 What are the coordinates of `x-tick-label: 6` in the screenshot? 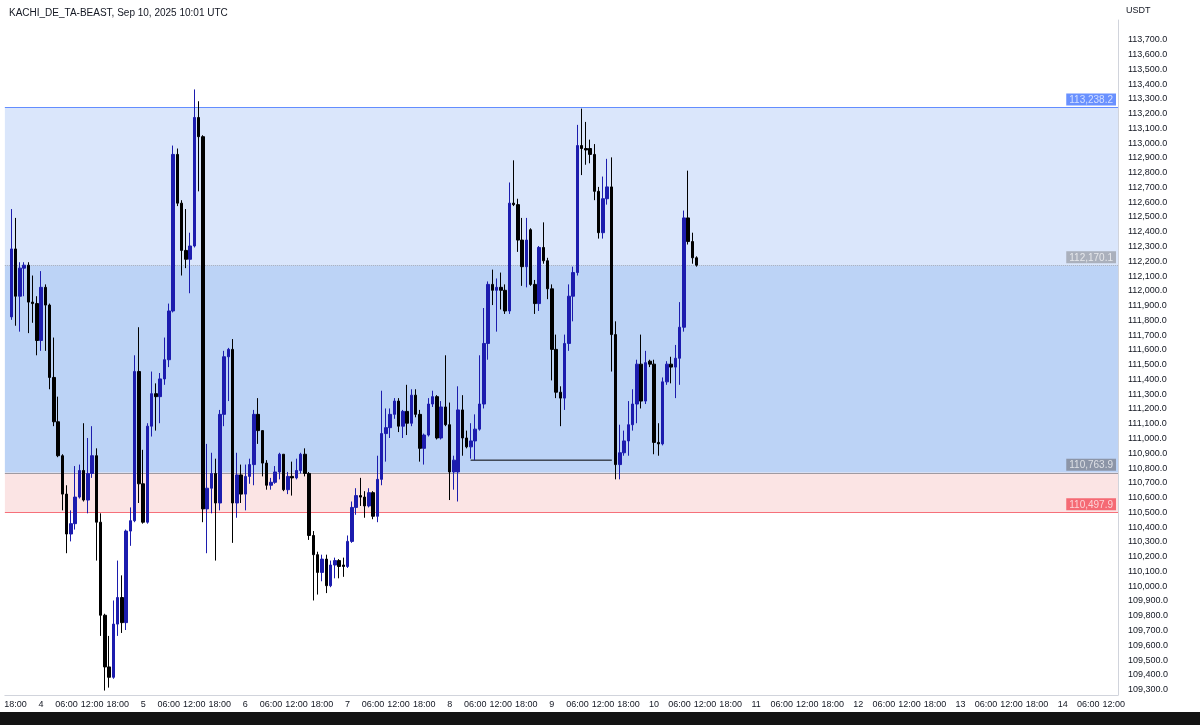 It's located at (245, 704).